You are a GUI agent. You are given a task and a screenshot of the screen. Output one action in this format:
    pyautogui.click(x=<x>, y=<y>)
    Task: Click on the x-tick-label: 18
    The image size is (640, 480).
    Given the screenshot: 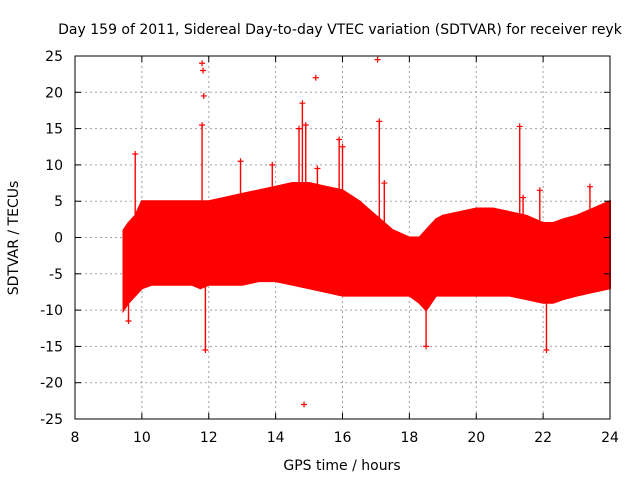 What is the action you would take?
    pyautogui.click(x=409, y=438)
    